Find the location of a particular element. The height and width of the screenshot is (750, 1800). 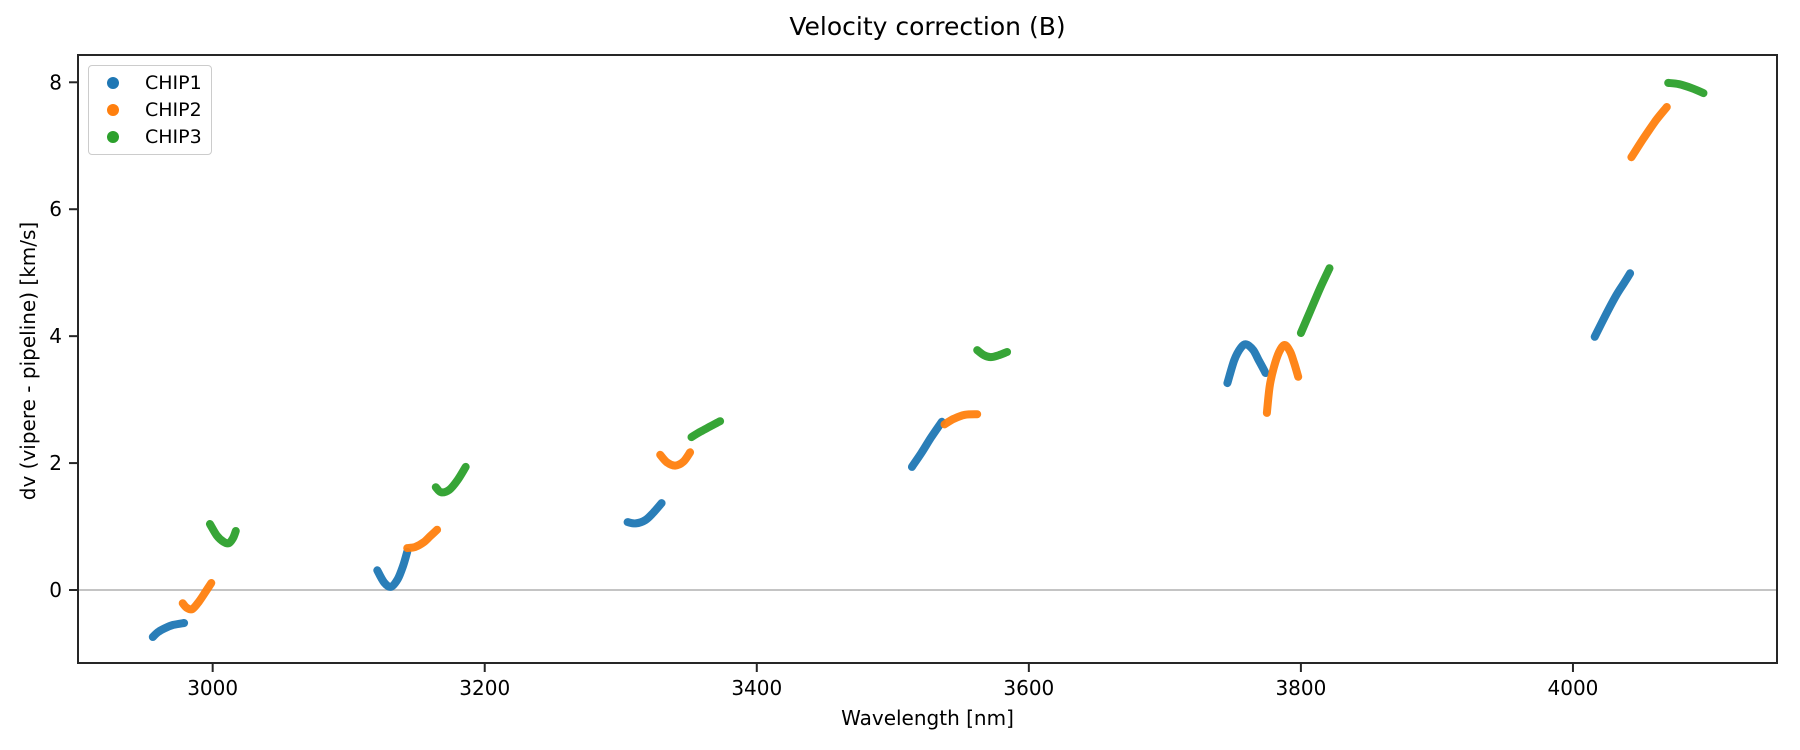

x-tick-label: 3000 is located at coordinates (212, 688).